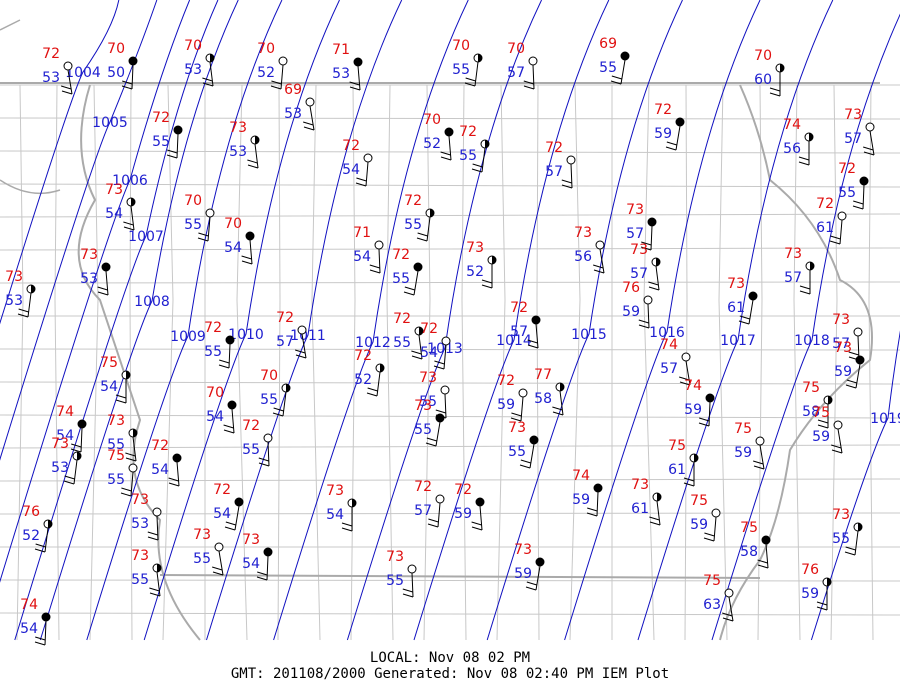 The width and height of the screenshot is (900, 700). Describe the element at coordinates (712, 605) in the screenshot. I see `dewpoint: 63` at that location.